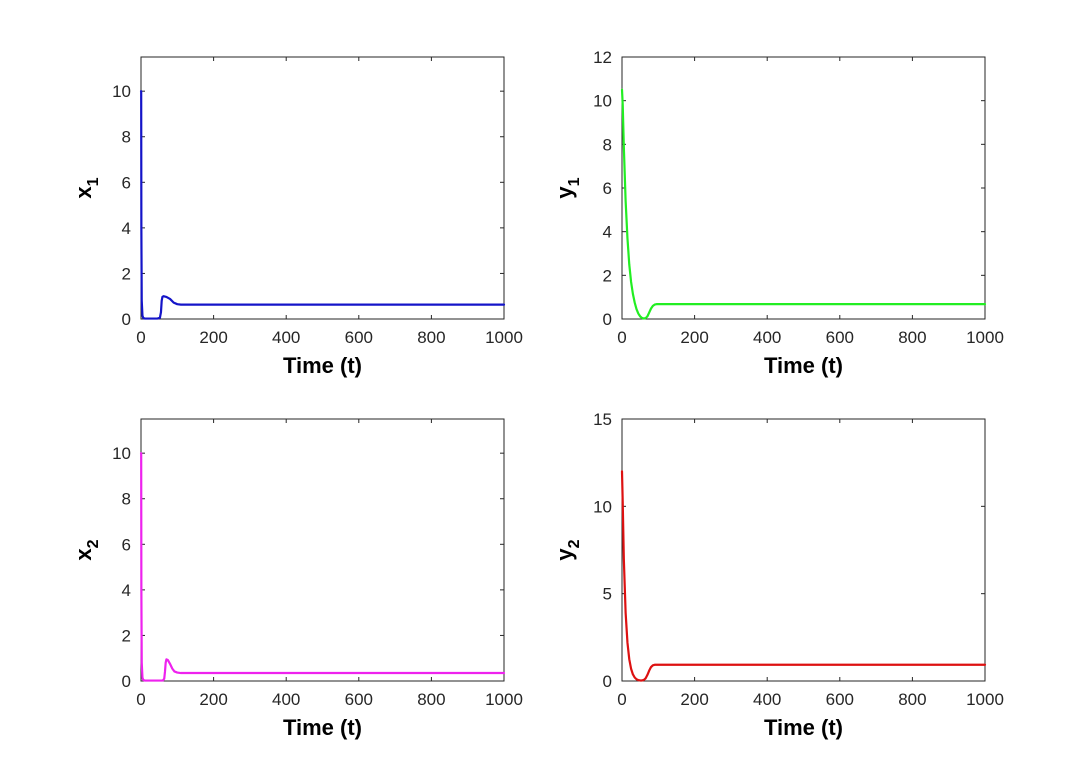 The width and height of the screenshot is (1090, 763). Describe the element at coordinates (912, 699) in the screenshot. I see `x-tick-label-y2: 800` at that location.